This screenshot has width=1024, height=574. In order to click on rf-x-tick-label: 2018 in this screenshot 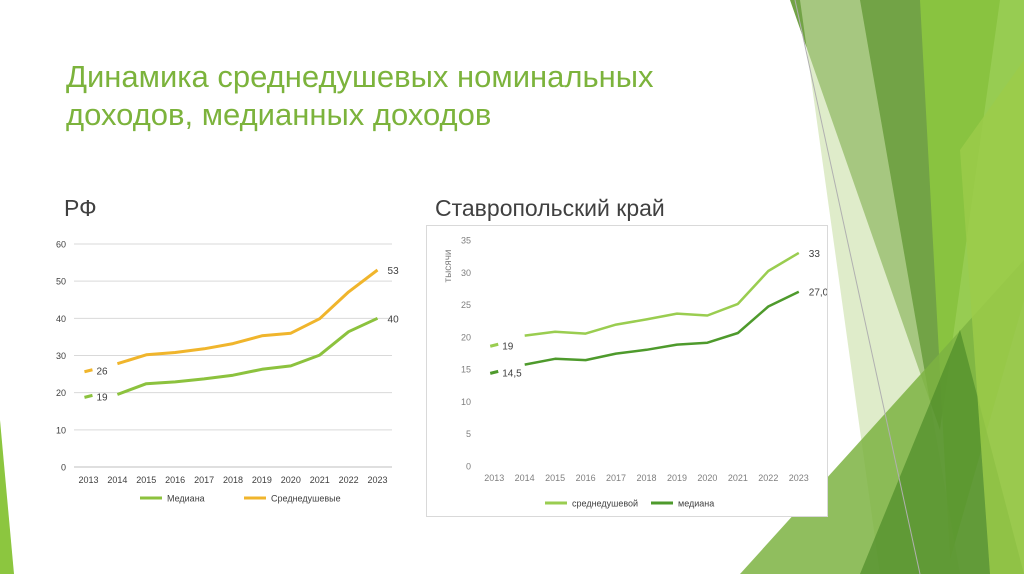, I will do `click(233, 480)`.